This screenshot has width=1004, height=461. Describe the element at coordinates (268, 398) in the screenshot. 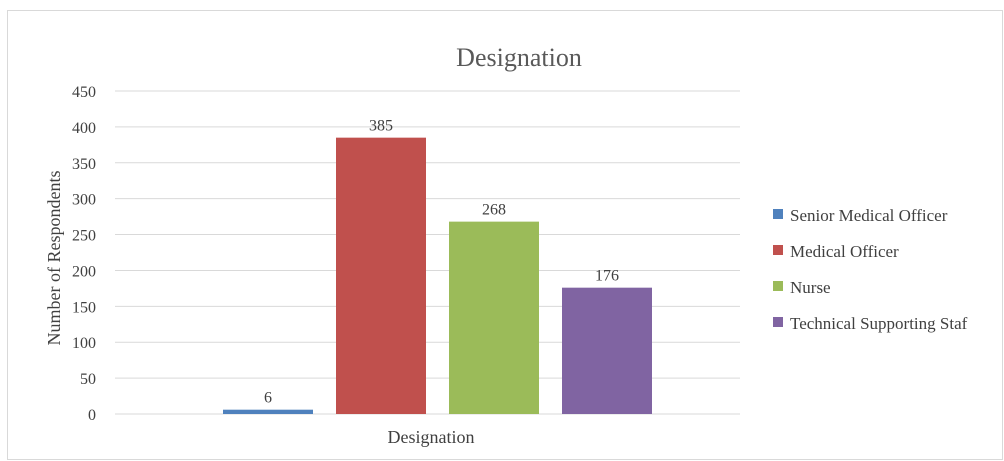

I see `data-label: 6` at that location.